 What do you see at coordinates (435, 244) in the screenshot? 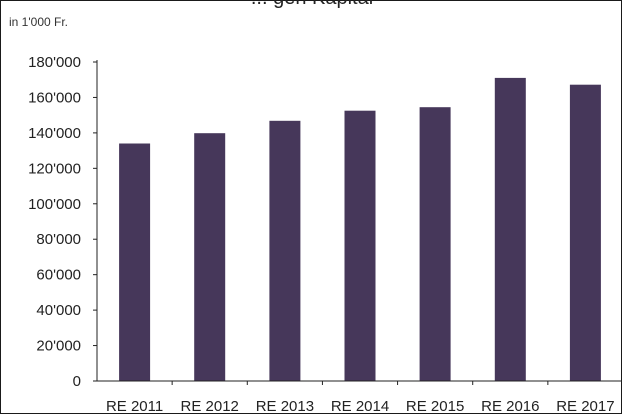
I see `bar-re-2015` at bounding box center [435, 244].